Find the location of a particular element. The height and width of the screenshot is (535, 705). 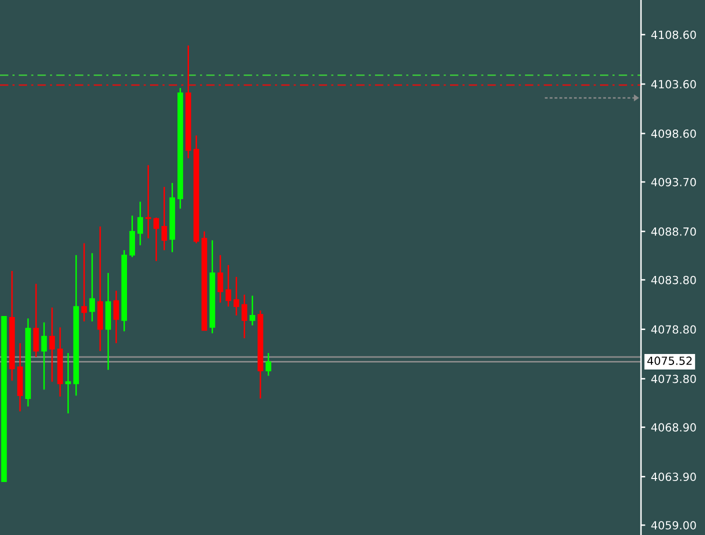

y-tick-label: 4088.70 is located at coordinates (673, 231).